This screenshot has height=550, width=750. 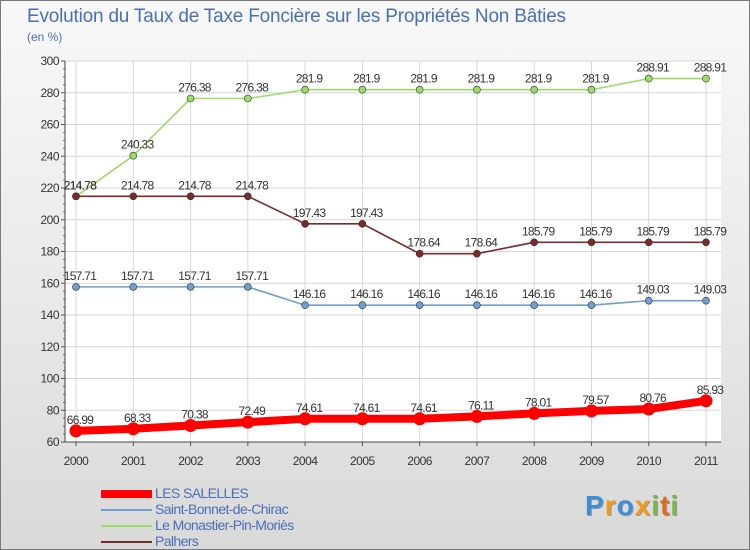 What do you see at coordinates (49, 252) in the screenshot?
I see `y-tick-label: 180` at bounding box center [49, 252].